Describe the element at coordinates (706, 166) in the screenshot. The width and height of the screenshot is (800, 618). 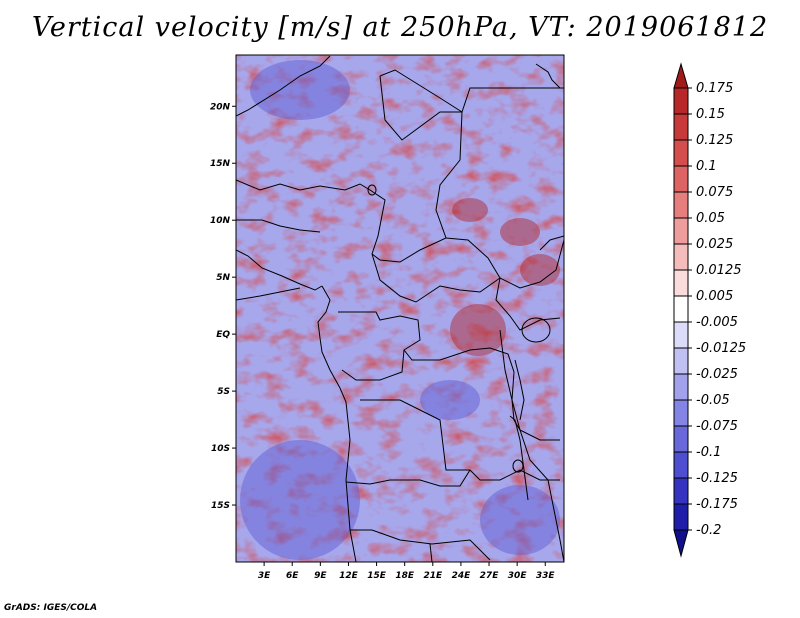
I see `colorbar-label: 0.1` at that location.